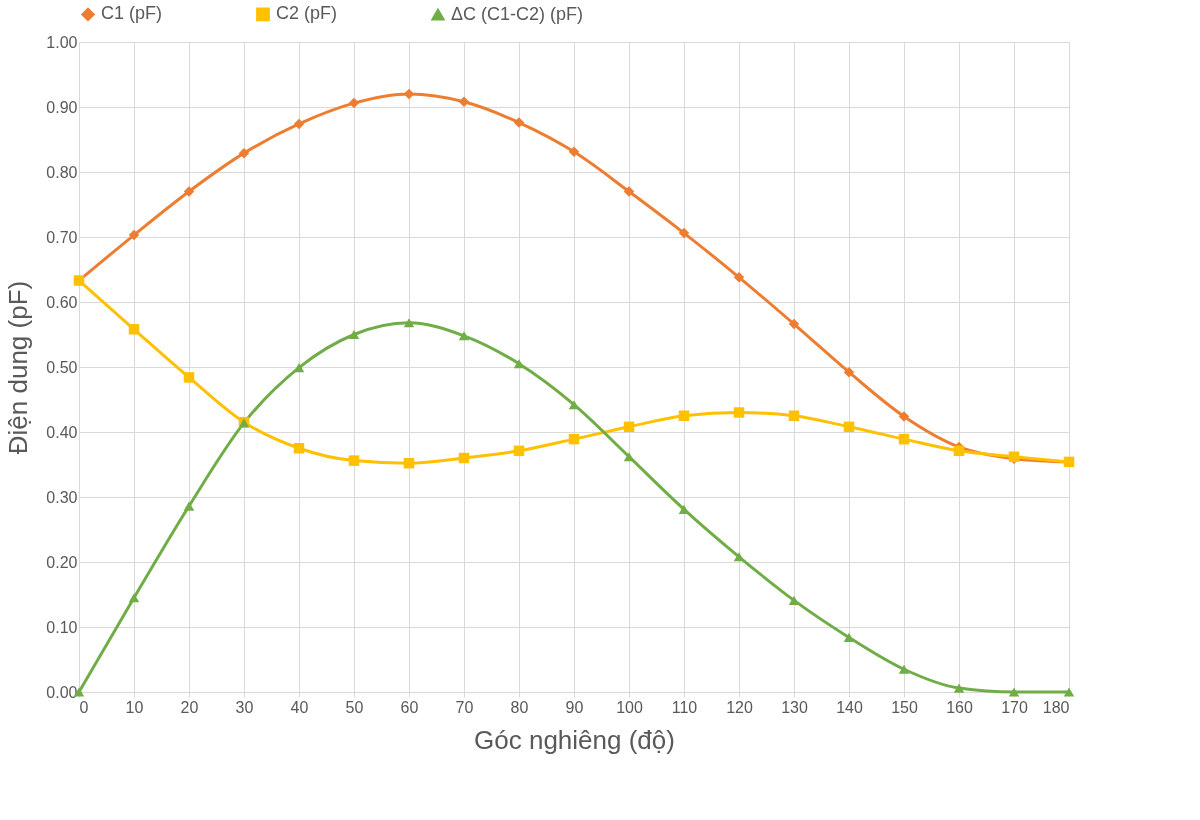 This screenshot has height=820, width=1200. What do you see at coordinates (62, 42) in the screenshot?
I see `y-tick-label: 1.00` at bounding box center [62, 42].